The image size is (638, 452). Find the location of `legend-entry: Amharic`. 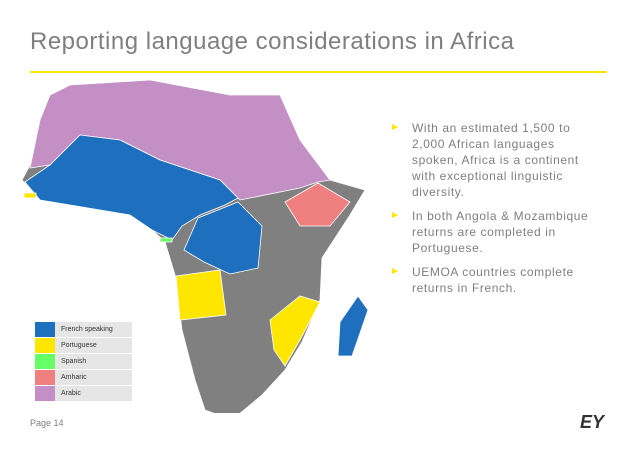

legend-entry: Amharic is located at coordinates (83, 377).